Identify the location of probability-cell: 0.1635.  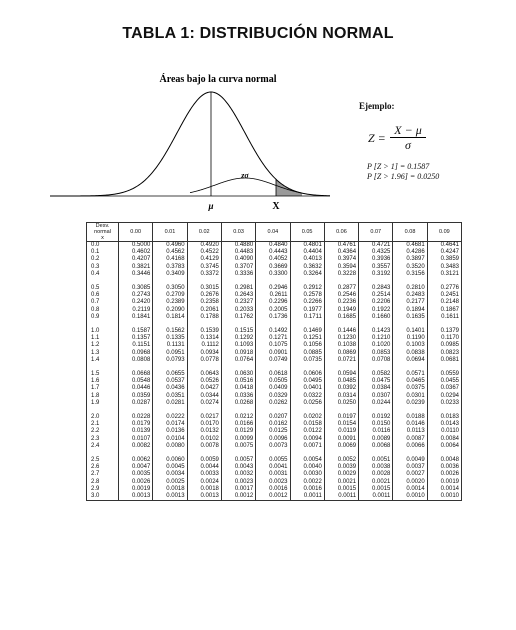
(410, 317).